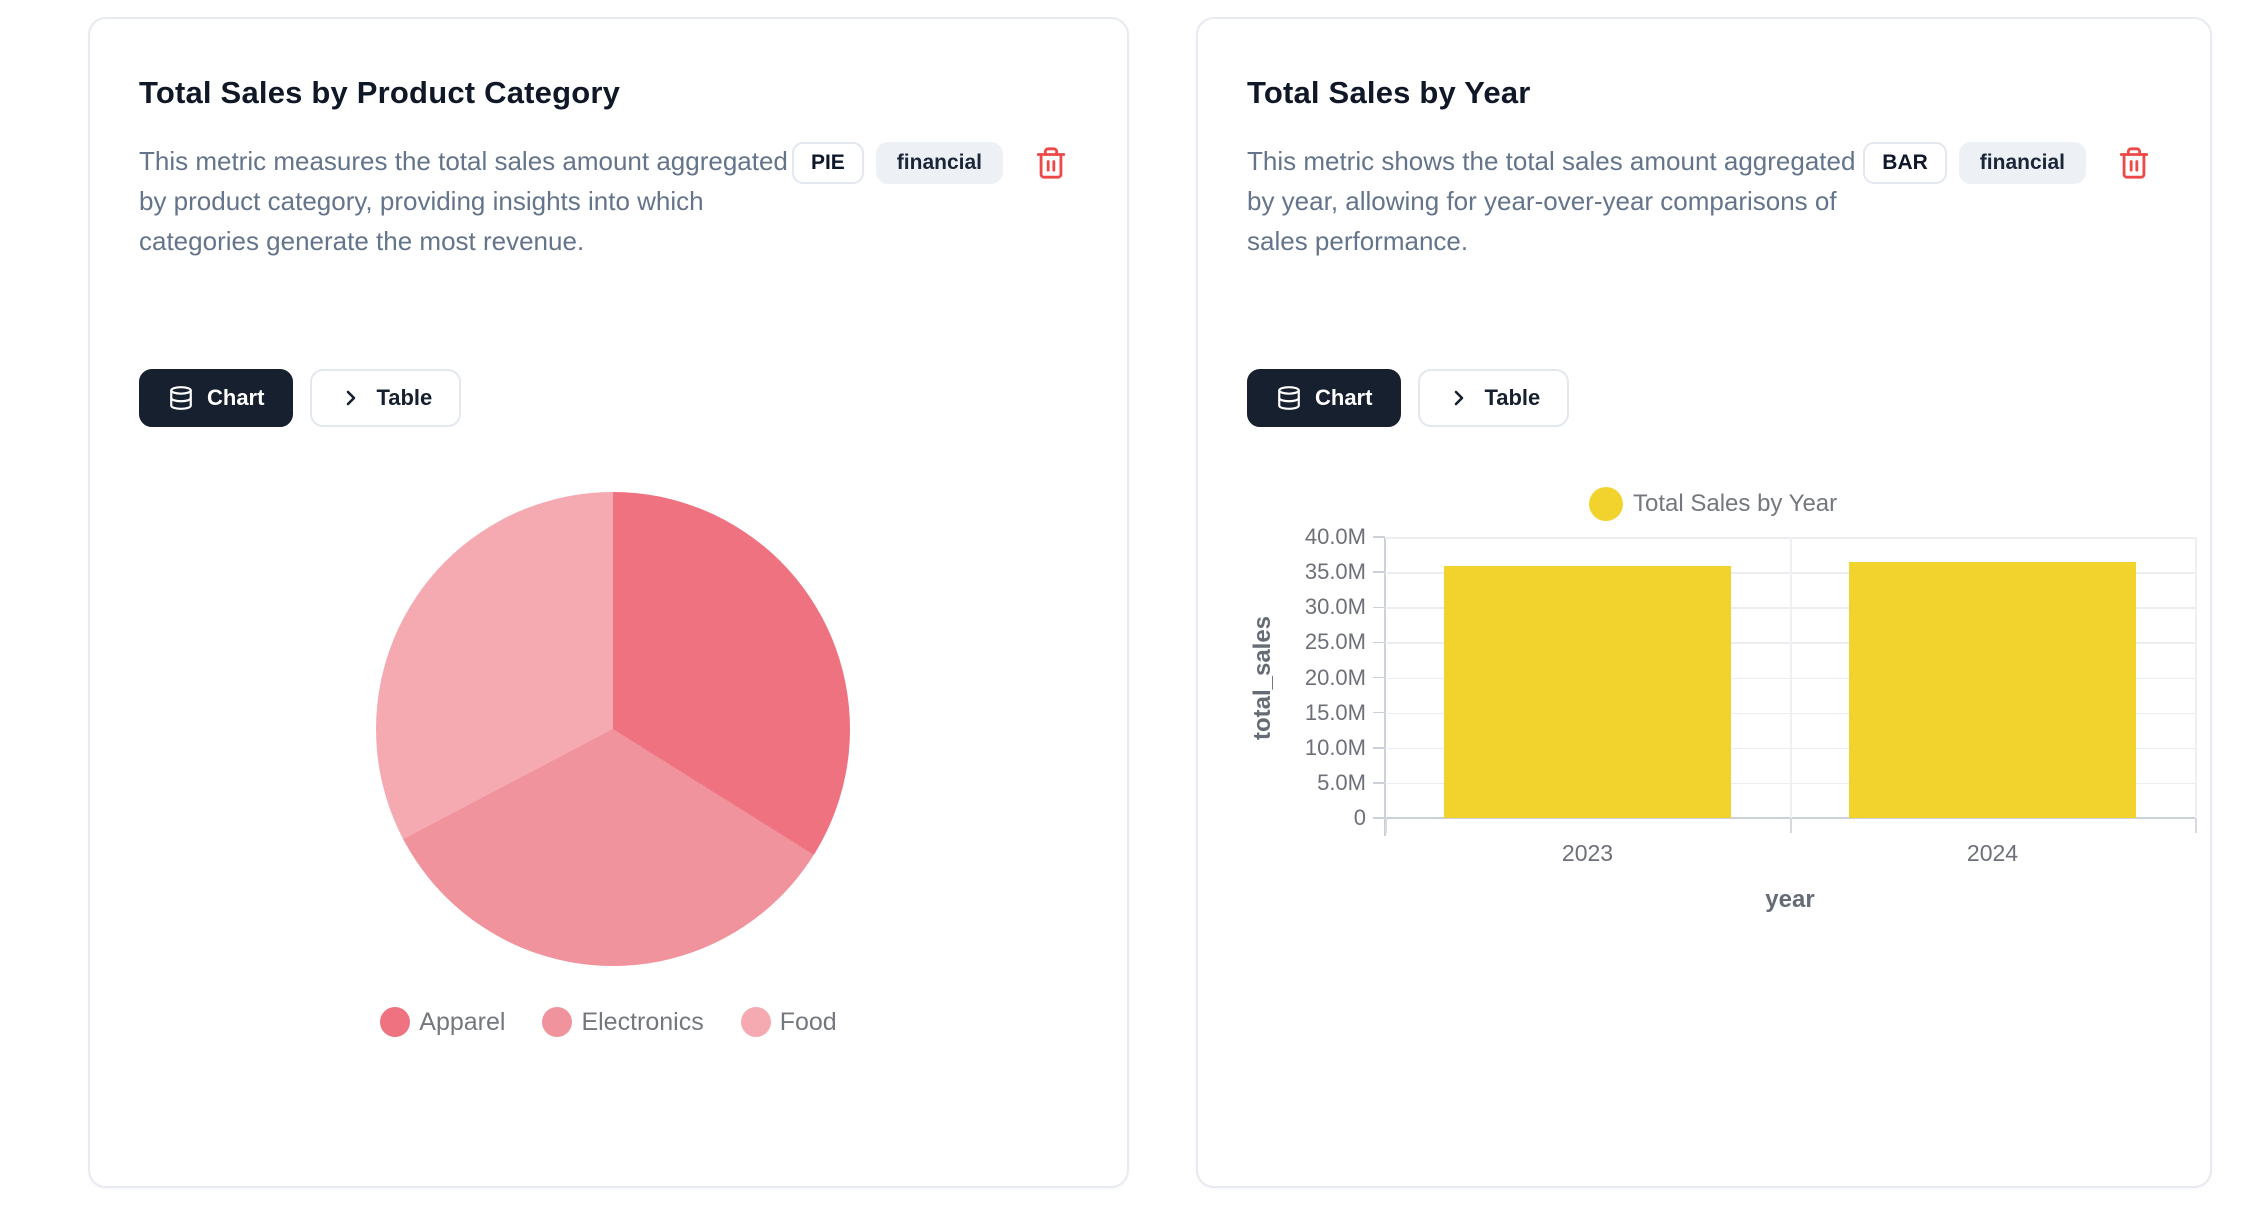 Image resolution: width=2256 pixels, height=1214 pixels. What do you see at coordinates (462, 1021) in the screenshot?
I see `legend-label: Apparel` at bounding box center [462, 1021].